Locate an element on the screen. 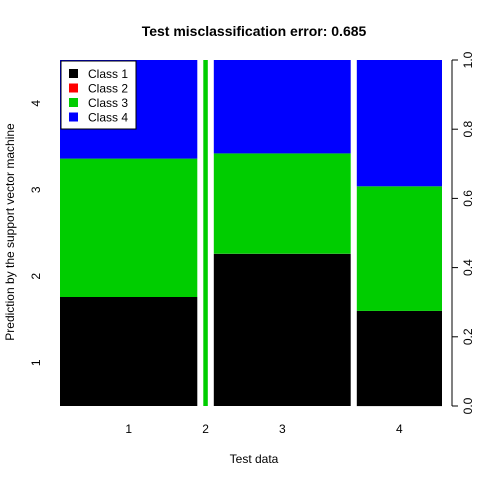  x-tick-label: 2 is located at coordinates (205, 429).